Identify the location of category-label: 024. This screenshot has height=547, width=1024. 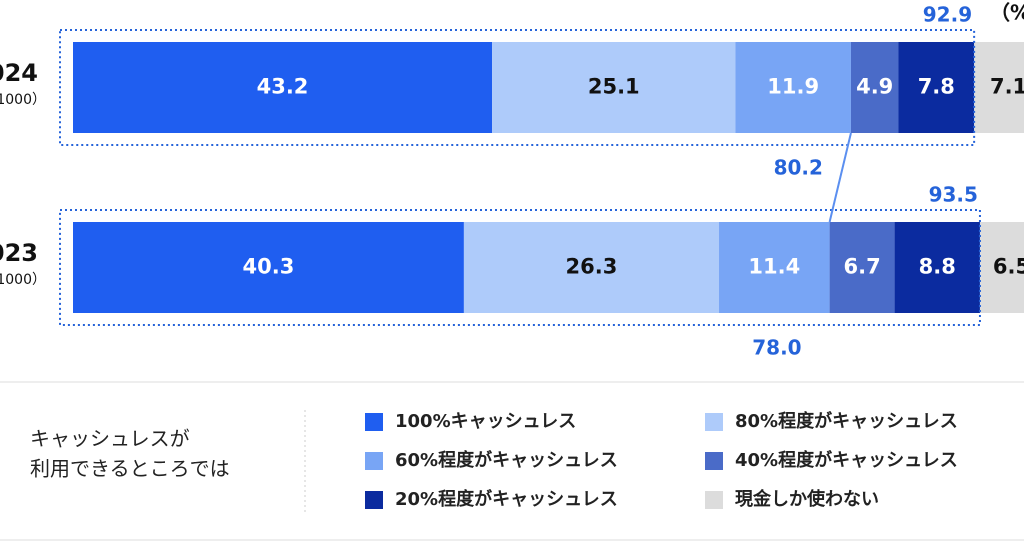
(19, 73).